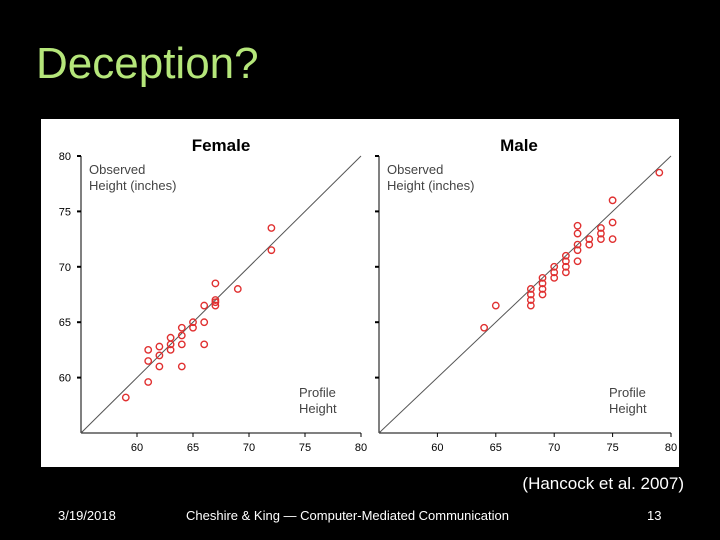 Image resolution: width=720 pixels, height=540 pixels. Describe the element at coordinates (65, 268) in the screenshot. I see `female-y-tick-label: 70` at that location.